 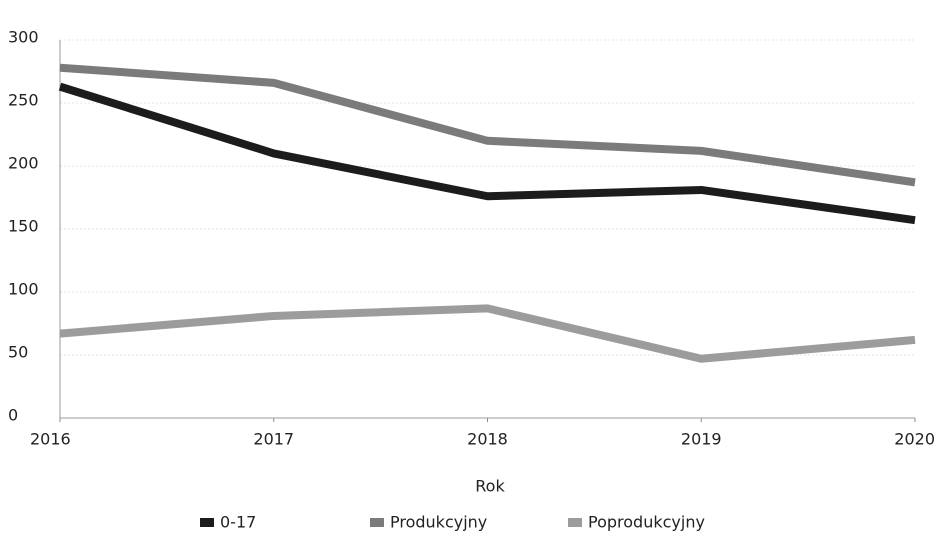 I want to click on y-tick-label: 200, so click(x=23, y=163).